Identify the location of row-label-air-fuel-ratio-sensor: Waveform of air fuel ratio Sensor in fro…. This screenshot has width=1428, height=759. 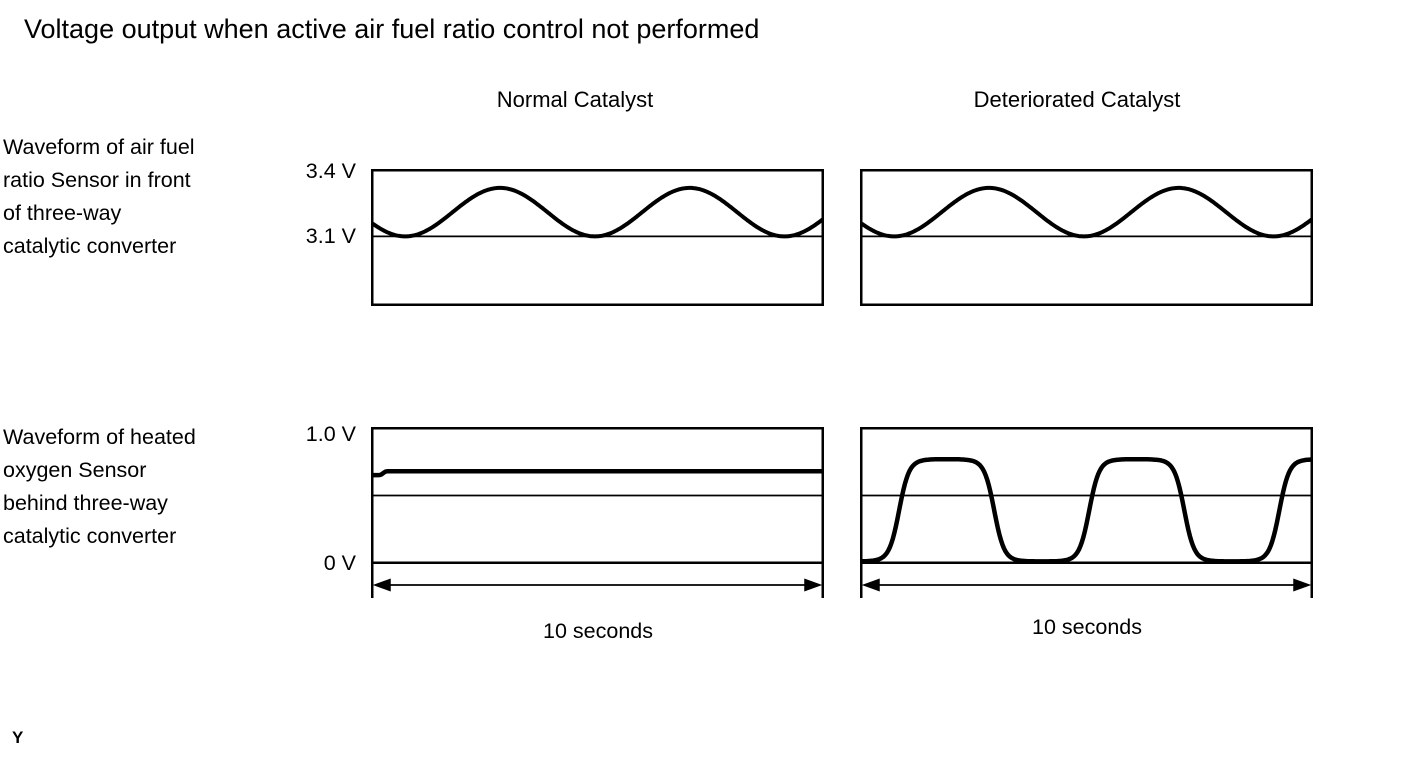
(99, 196).